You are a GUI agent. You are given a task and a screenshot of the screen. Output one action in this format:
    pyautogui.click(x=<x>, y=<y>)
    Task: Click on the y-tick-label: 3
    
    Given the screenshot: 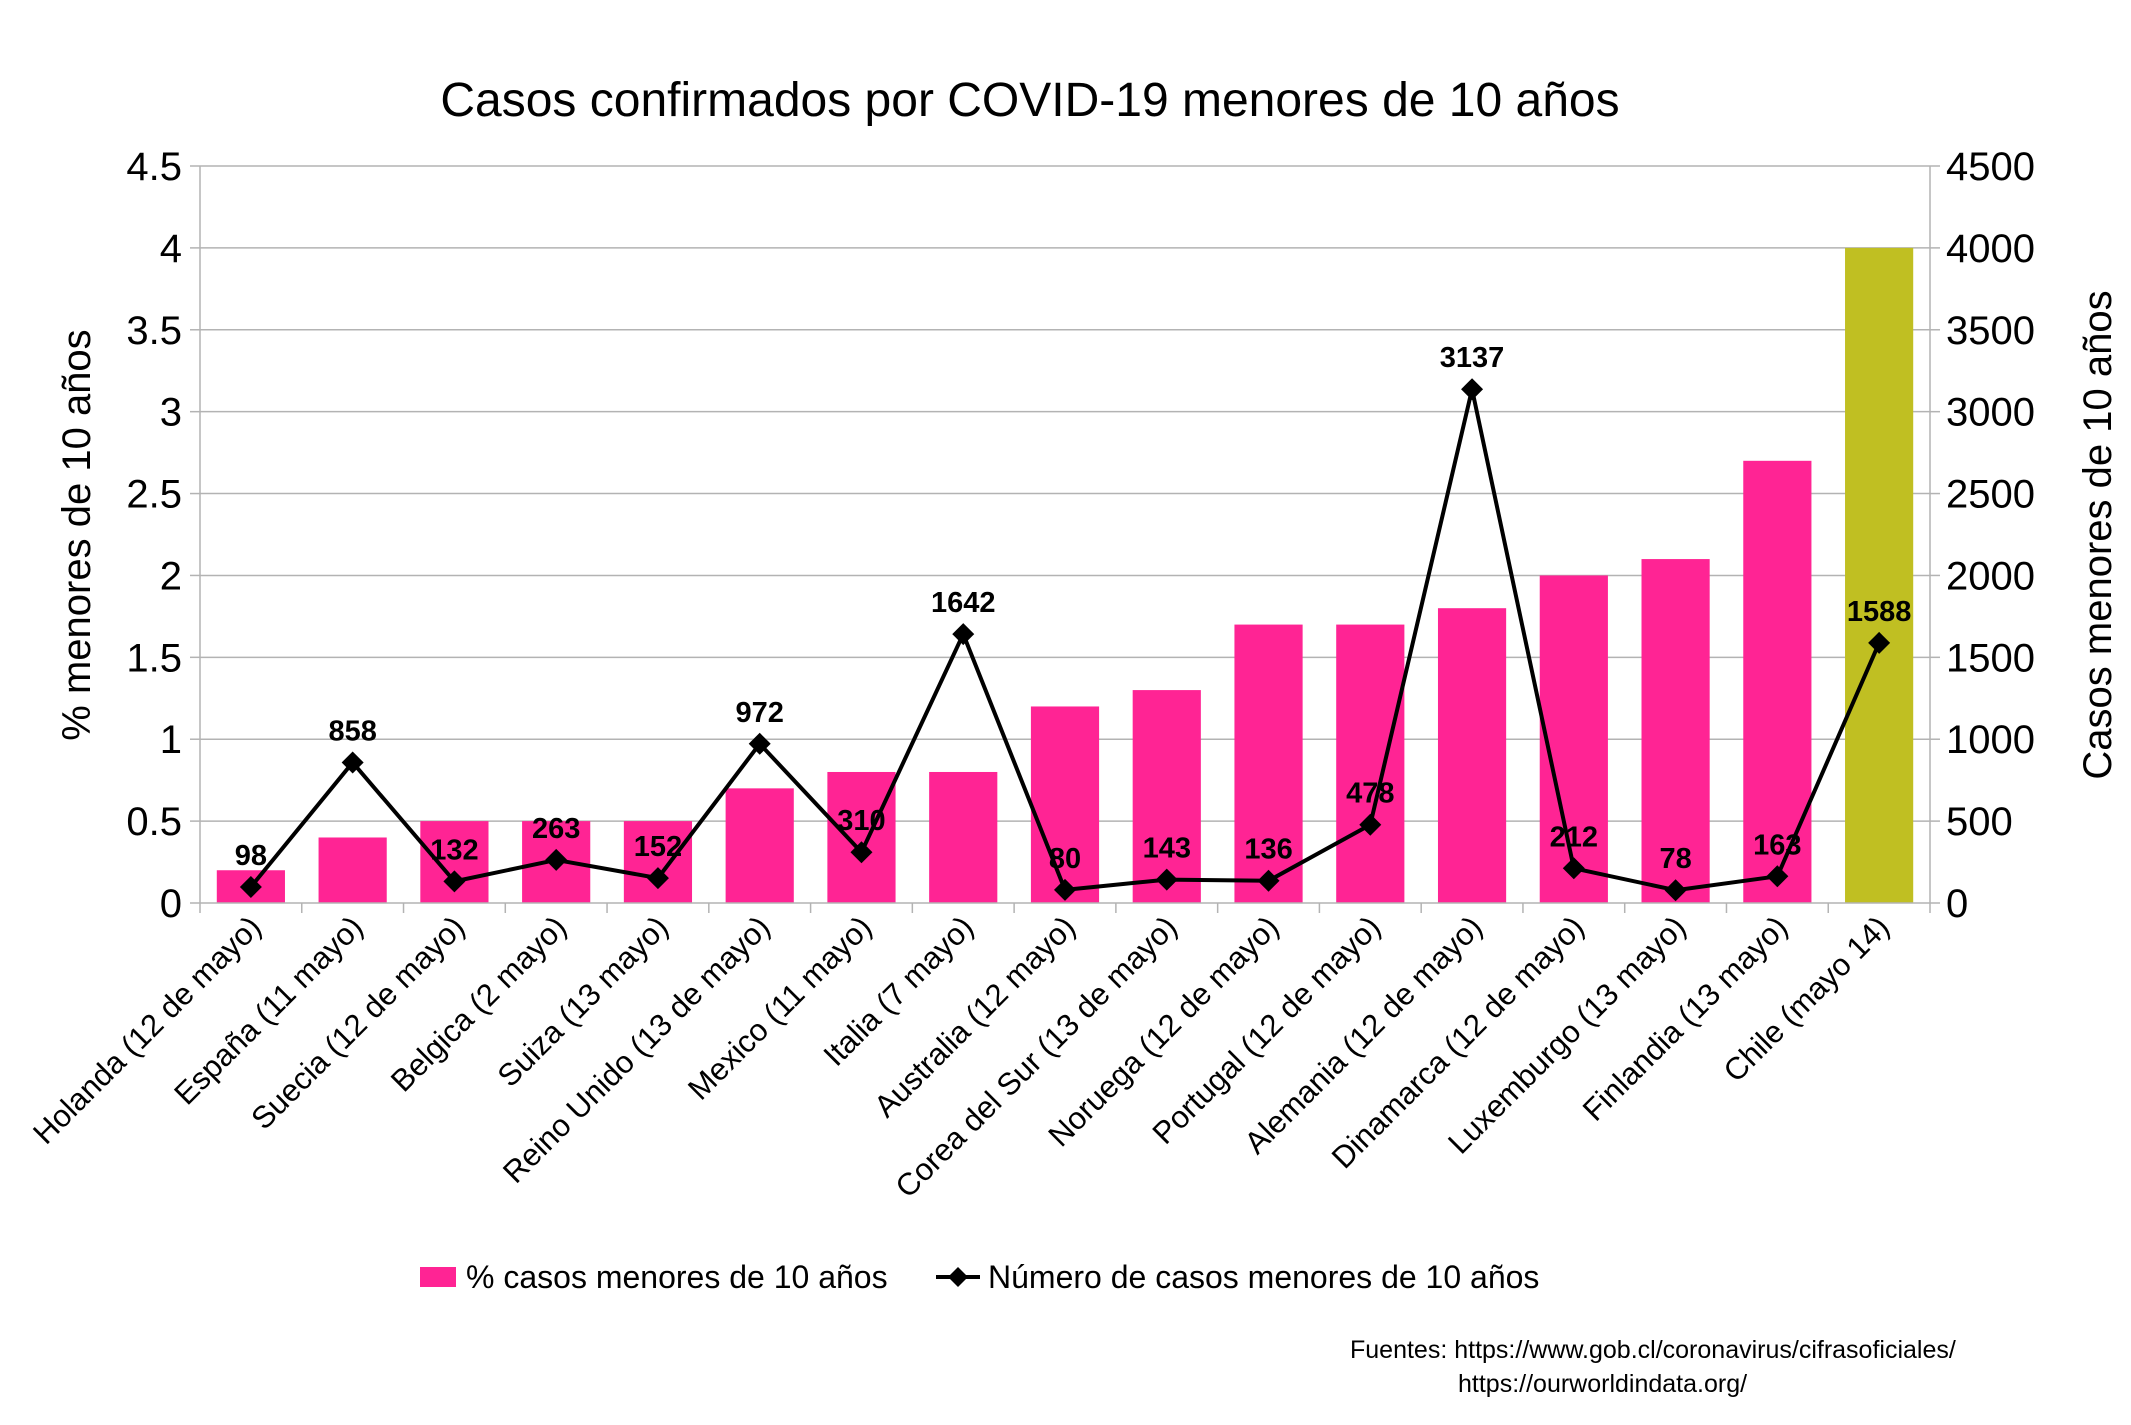 What is the action you would take?
    pyautogui.click(x=171, y=413)
    